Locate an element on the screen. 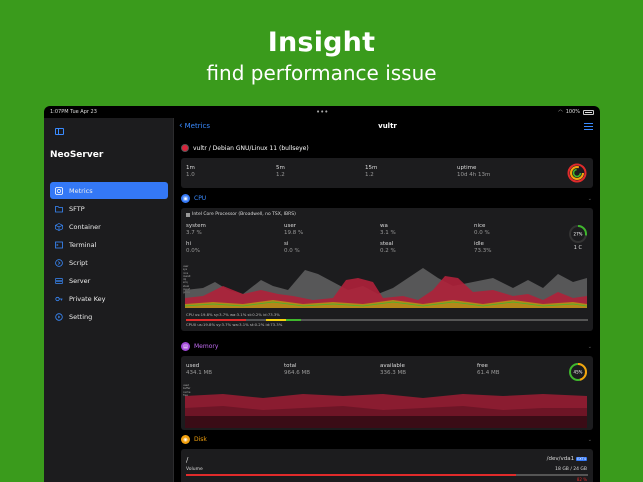 The image size is (643, 482). memory-ring-pct: 45% is located at coordinates (578, 372).